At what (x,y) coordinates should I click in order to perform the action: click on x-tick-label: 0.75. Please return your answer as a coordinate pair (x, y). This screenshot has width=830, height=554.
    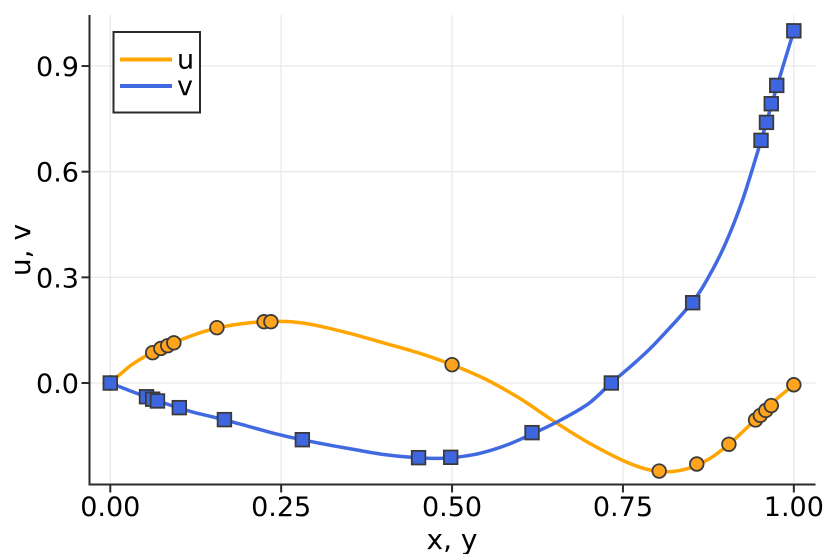
    Looking at the image, I should click on (623, 507).